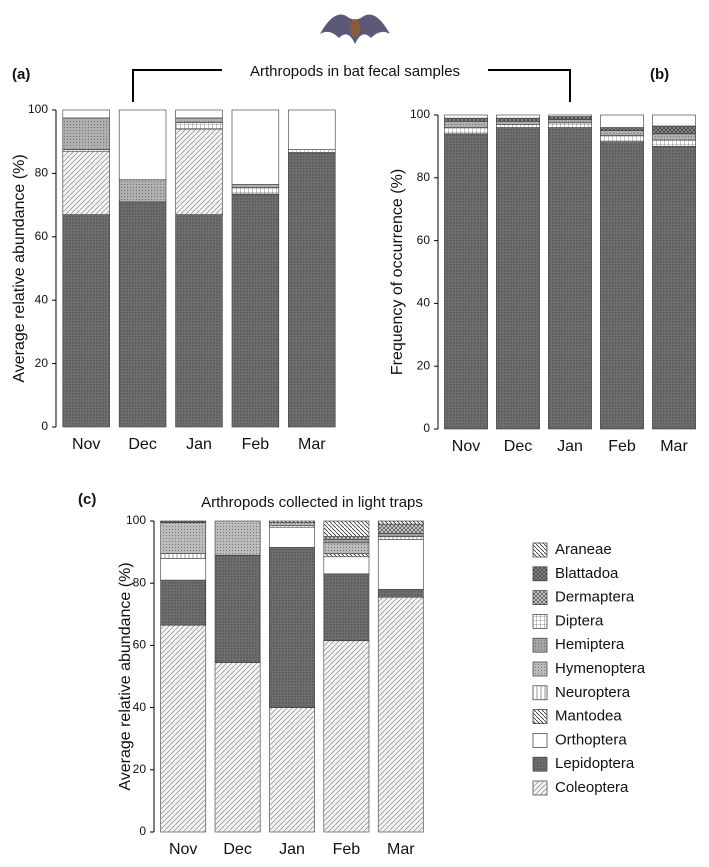 This screenshot has width=709, height=867. What do you see at coordinates (593, 692) in the screenshot?
I see `legend-label: Neuroptera` at bounding box center [593, 692].